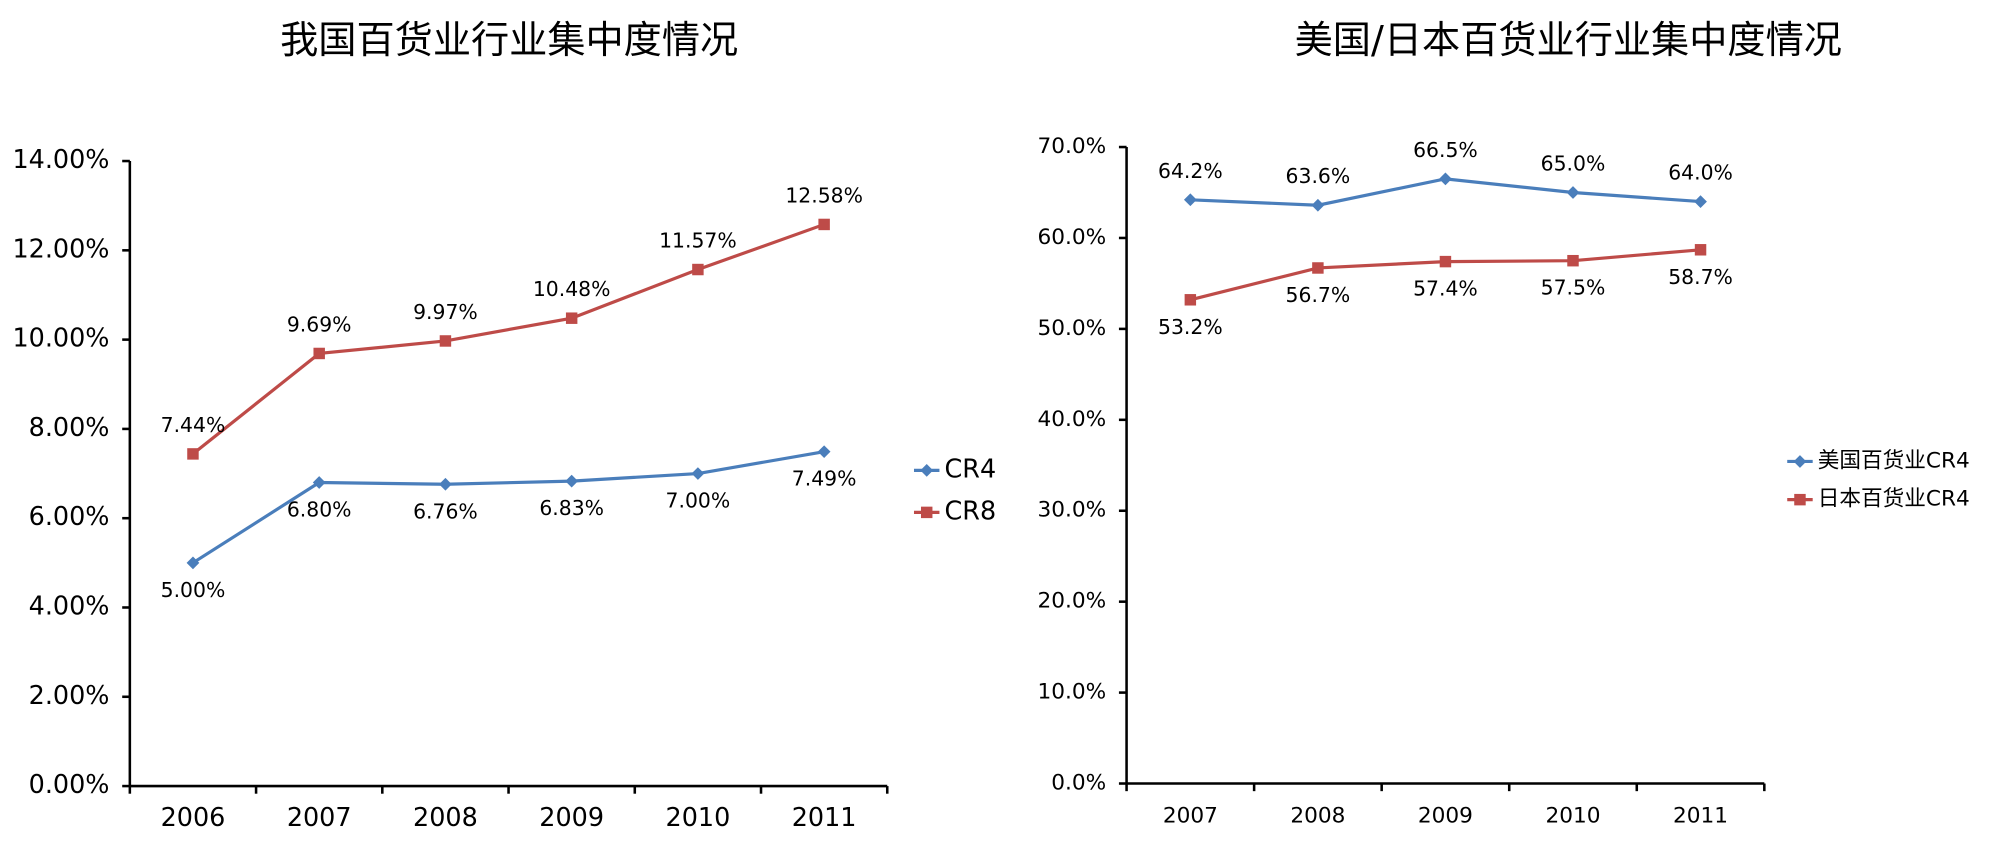 The image size is (1996, 844). What do you see at coordinates (60, 160) in the screenshot?
I see `y-tick-label: 14.00%` at bounding box center [60, 160].